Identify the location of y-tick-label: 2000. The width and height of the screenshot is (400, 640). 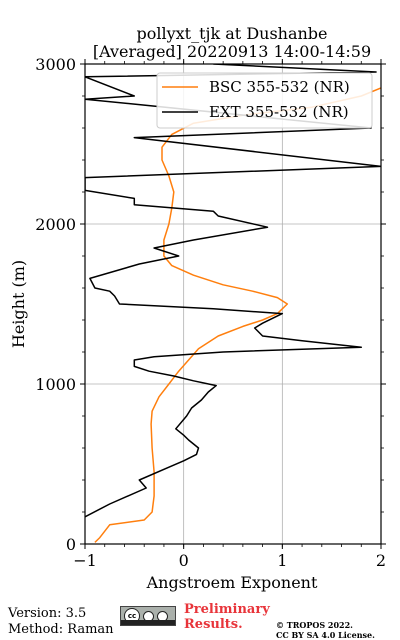
(55, 224).